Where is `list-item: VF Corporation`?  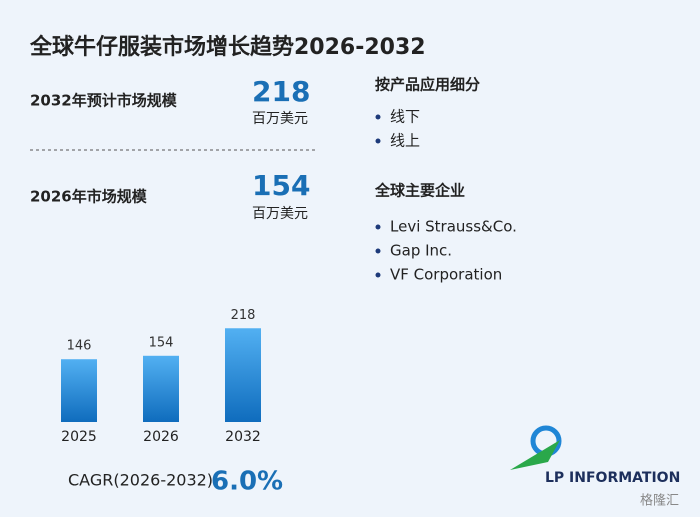 list-item: VF Corporation is located at coordinates (446, 275).